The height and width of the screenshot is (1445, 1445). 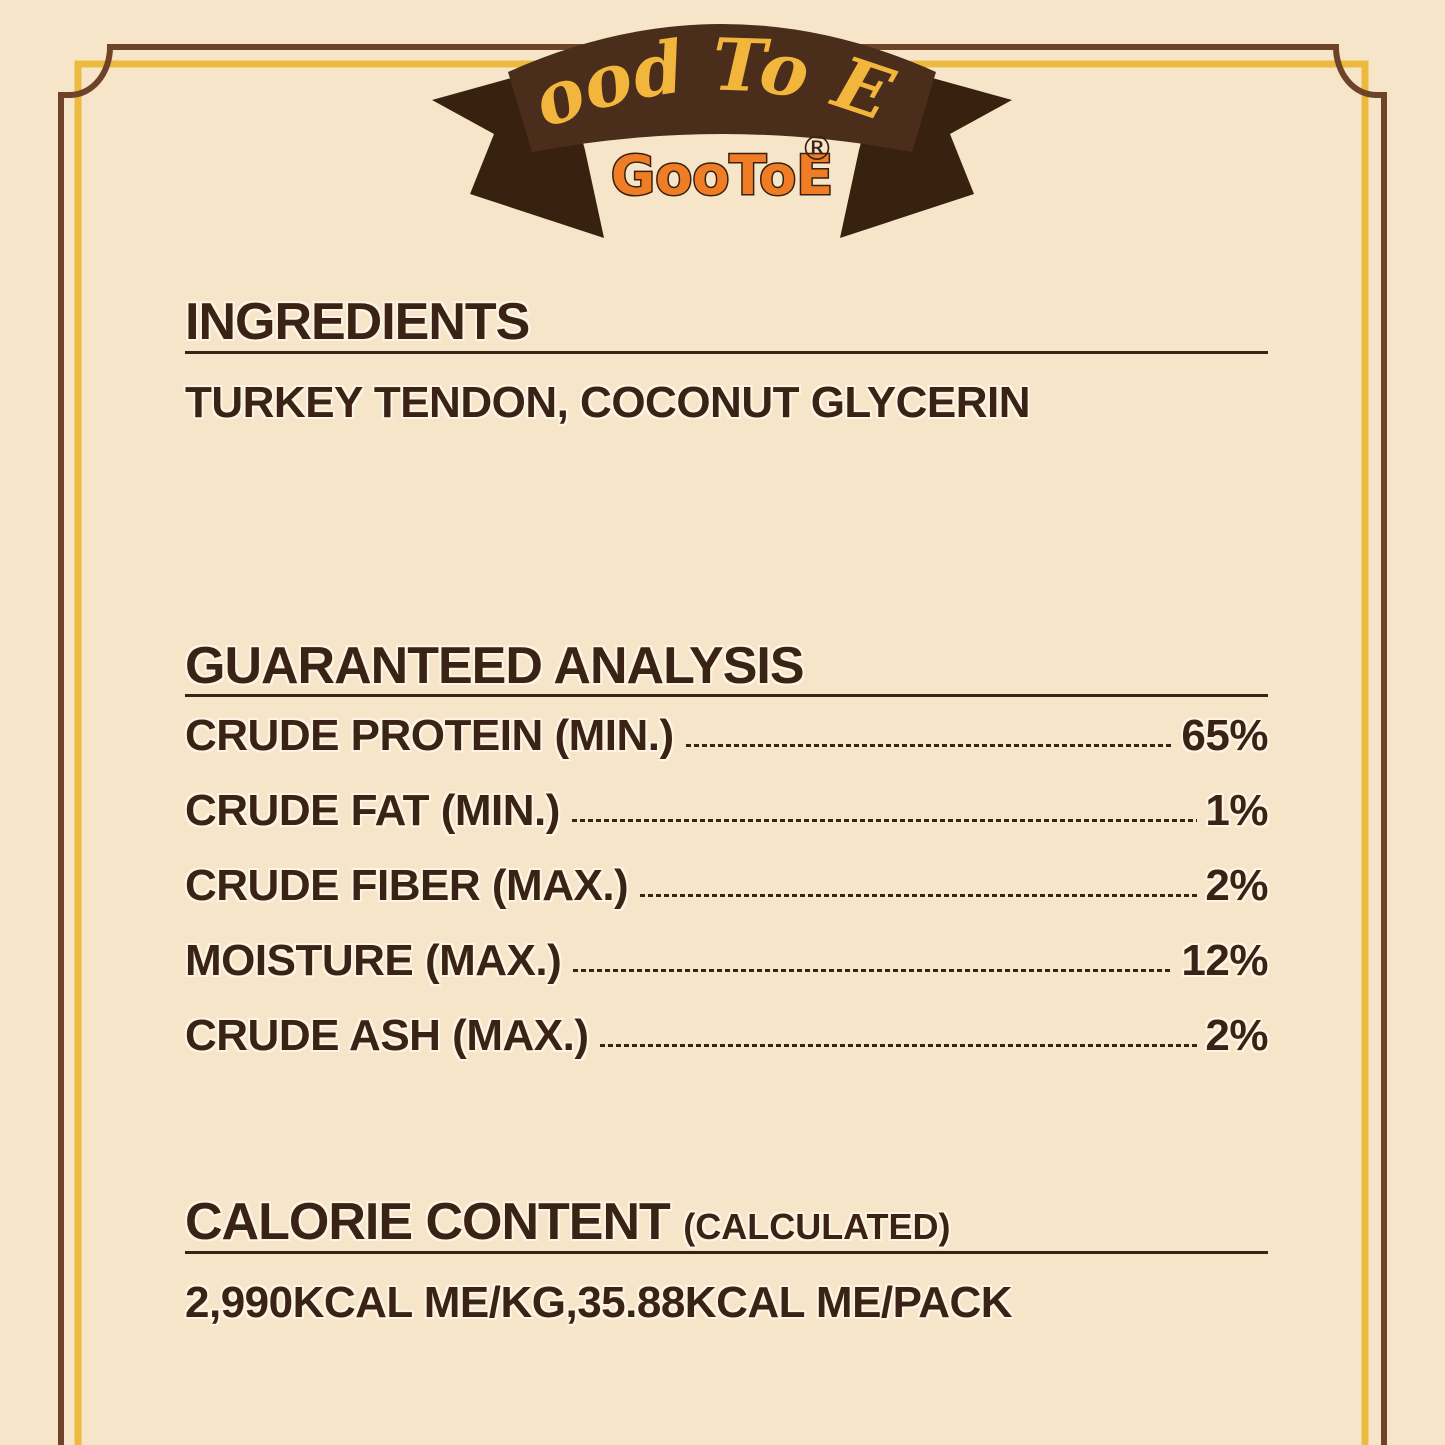 I want to click on ribbon-band, so click(x=722, y=88).